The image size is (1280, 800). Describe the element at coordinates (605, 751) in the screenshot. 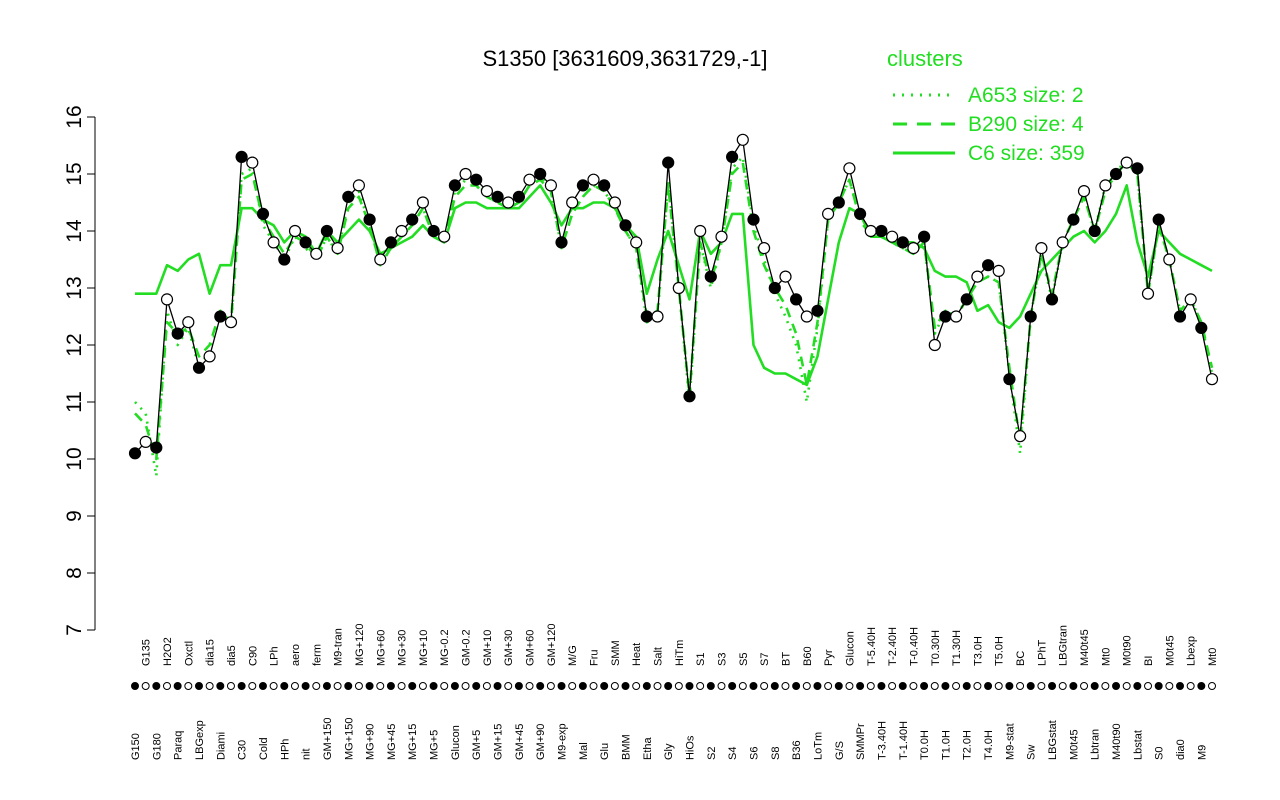

I see `x-tick-label: Glu` at that location.